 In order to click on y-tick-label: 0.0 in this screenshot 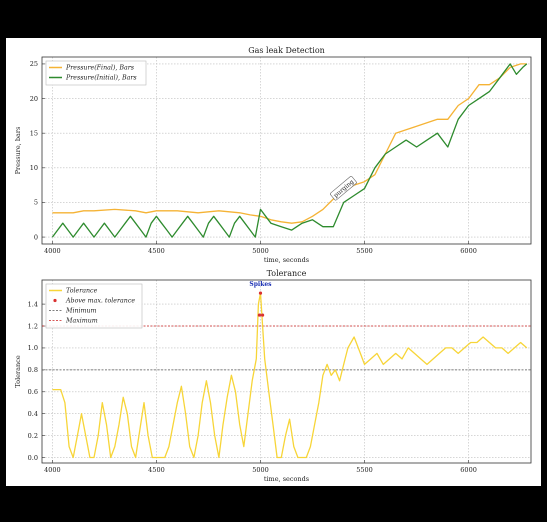, I will do `click(33, 458)`.